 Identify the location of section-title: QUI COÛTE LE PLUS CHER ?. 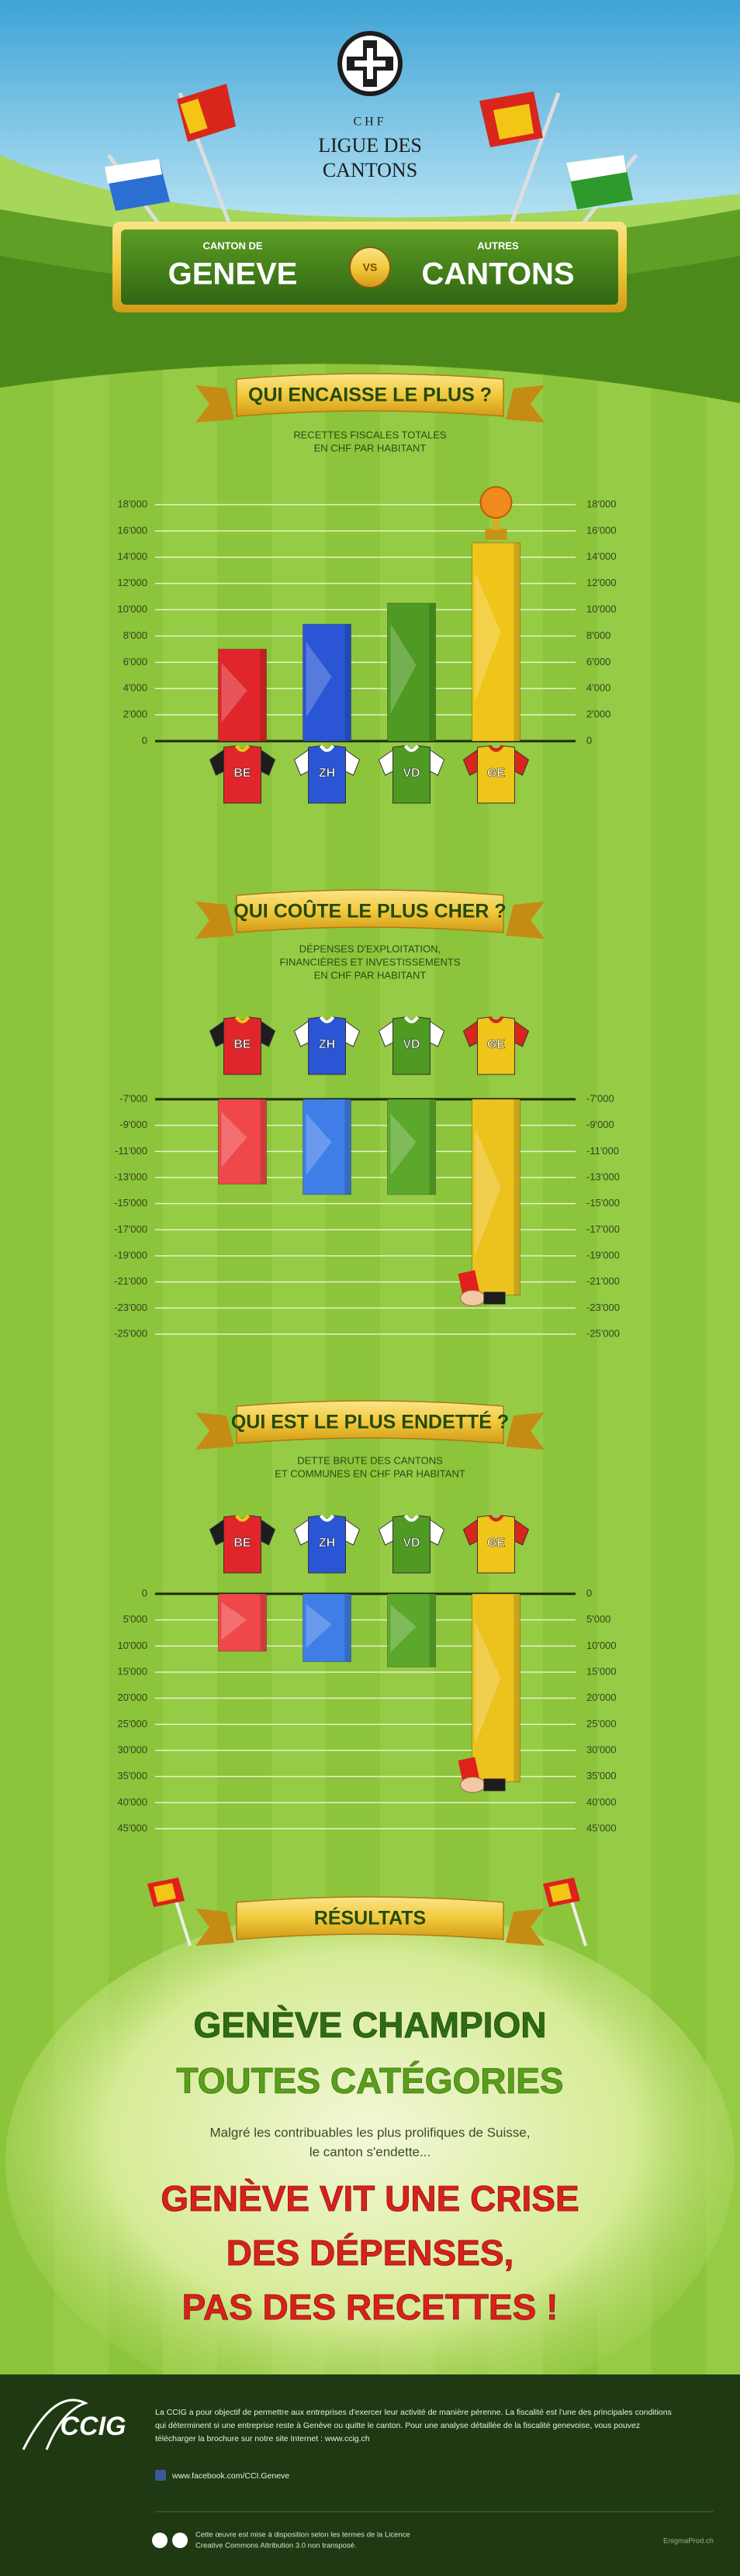
(369, 910).